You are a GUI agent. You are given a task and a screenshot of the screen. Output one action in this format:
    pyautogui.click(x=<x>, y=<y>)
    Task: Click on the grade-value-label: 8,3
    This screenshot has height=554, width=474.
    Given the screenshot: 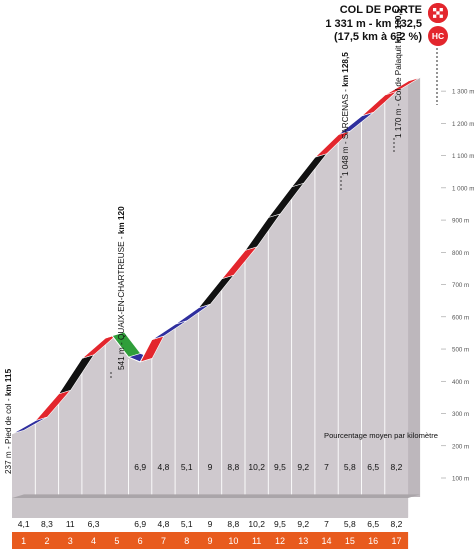 What is the action you would take?
    pyautogui.click(x=47, y=524)
    